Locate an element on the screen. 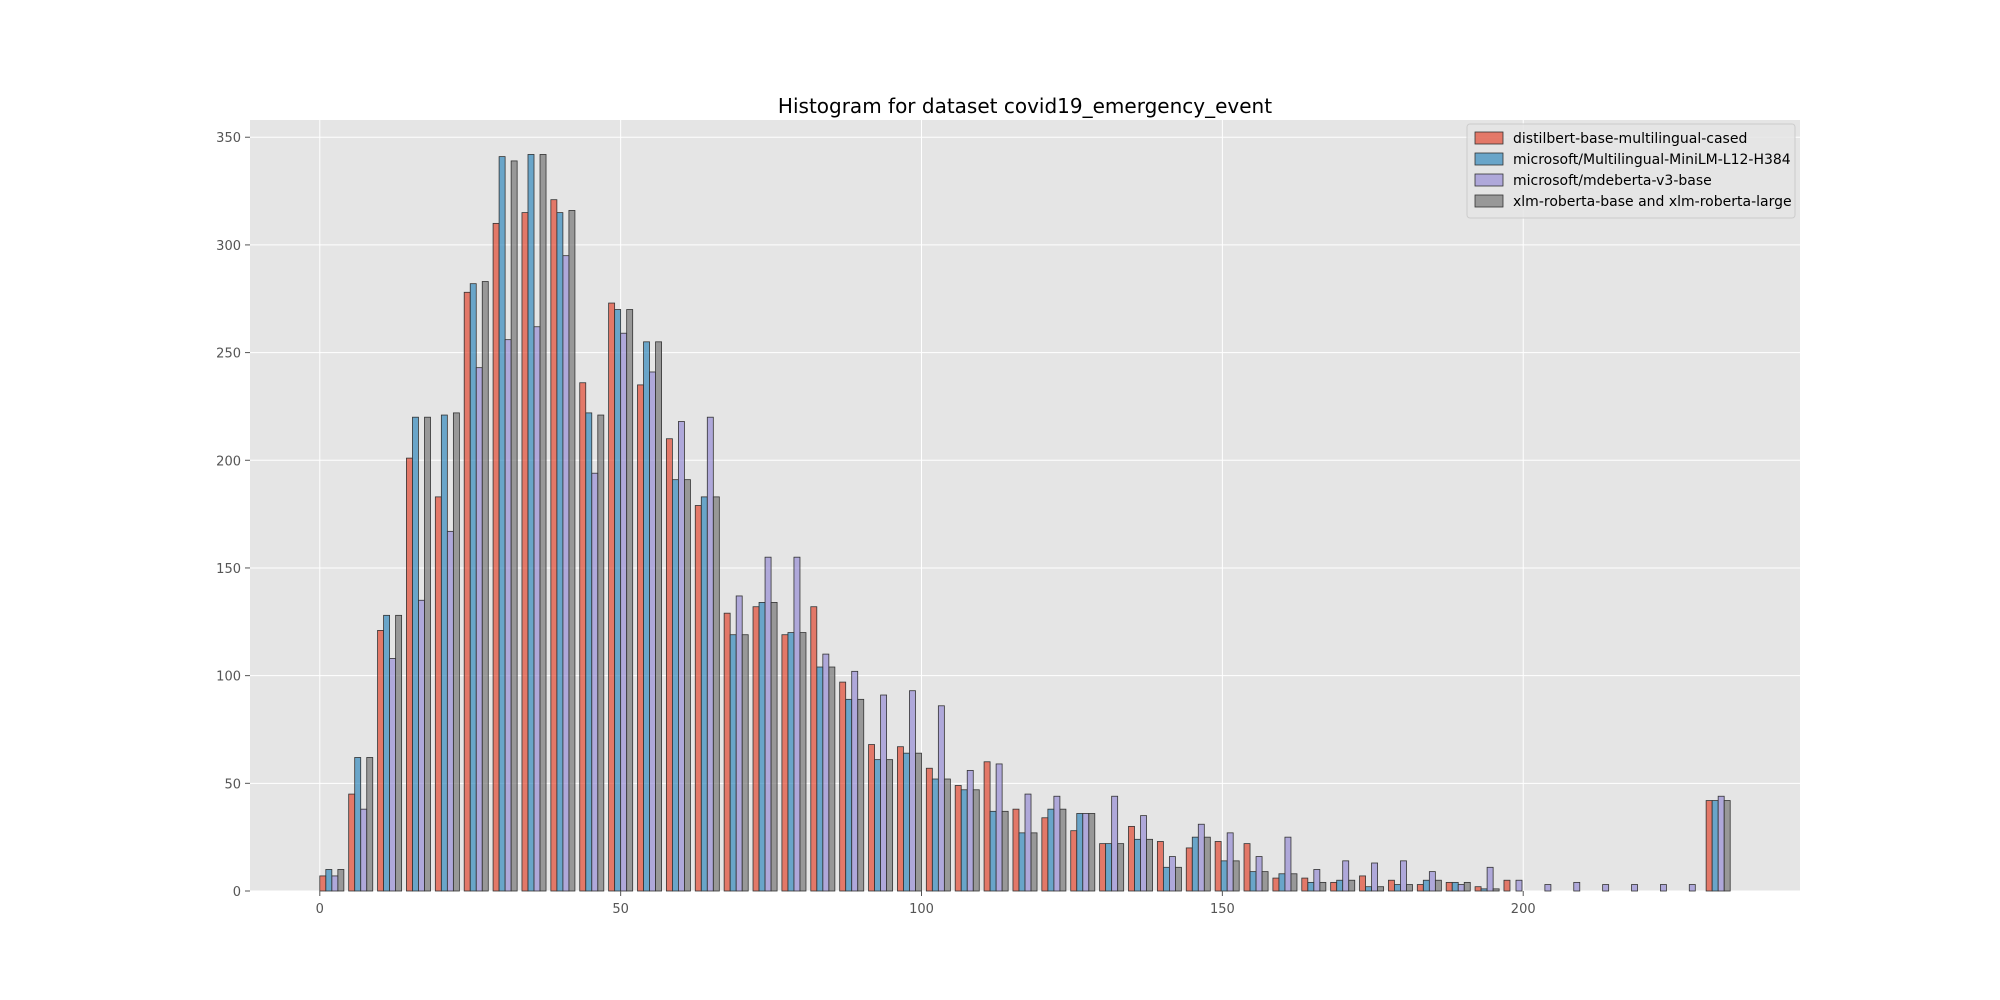  y-tick-label: 200 is located at coordinates (228, 461).